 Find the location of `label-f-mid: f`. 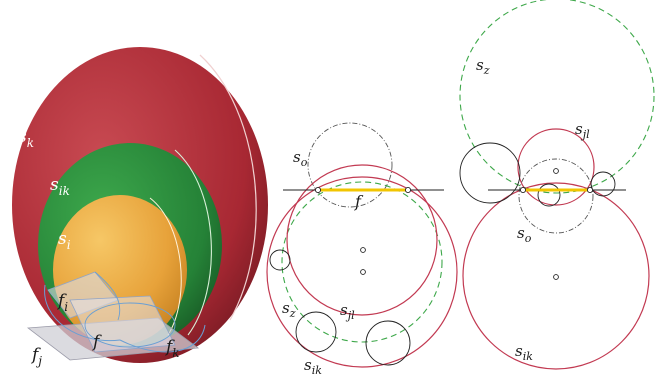

label-f-mid: f is located at coordinates (359, 201).